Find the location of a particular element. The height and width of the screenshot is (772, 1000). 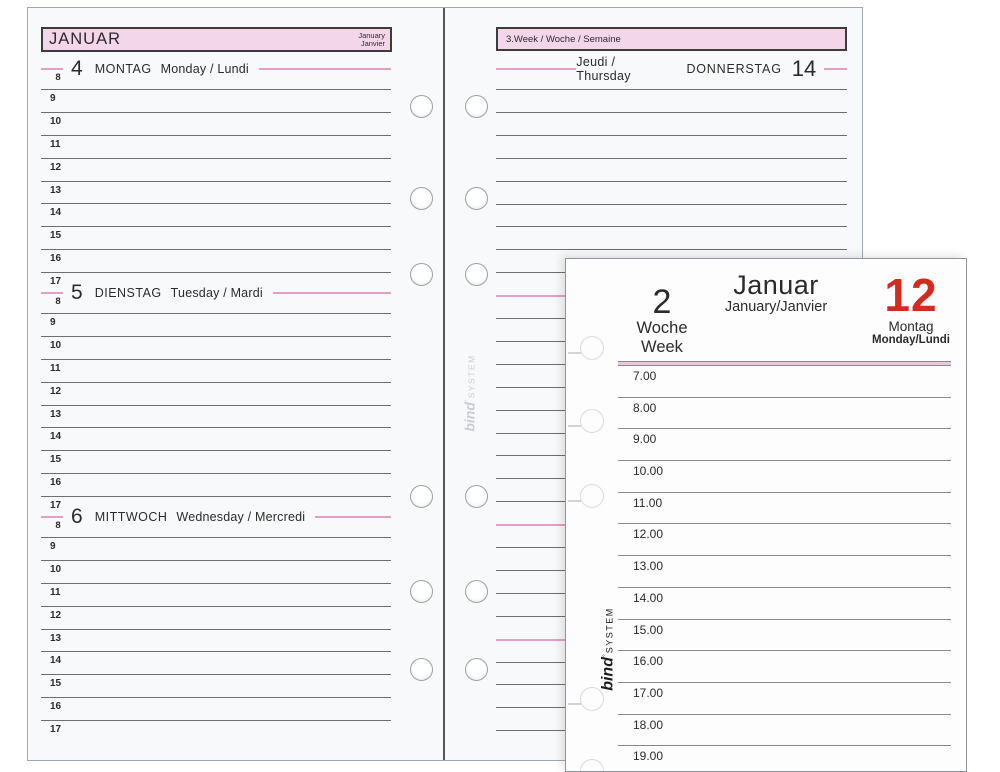

week-header-label: 3.Week / Woche / Semaine is located at coordinates (563, 39).